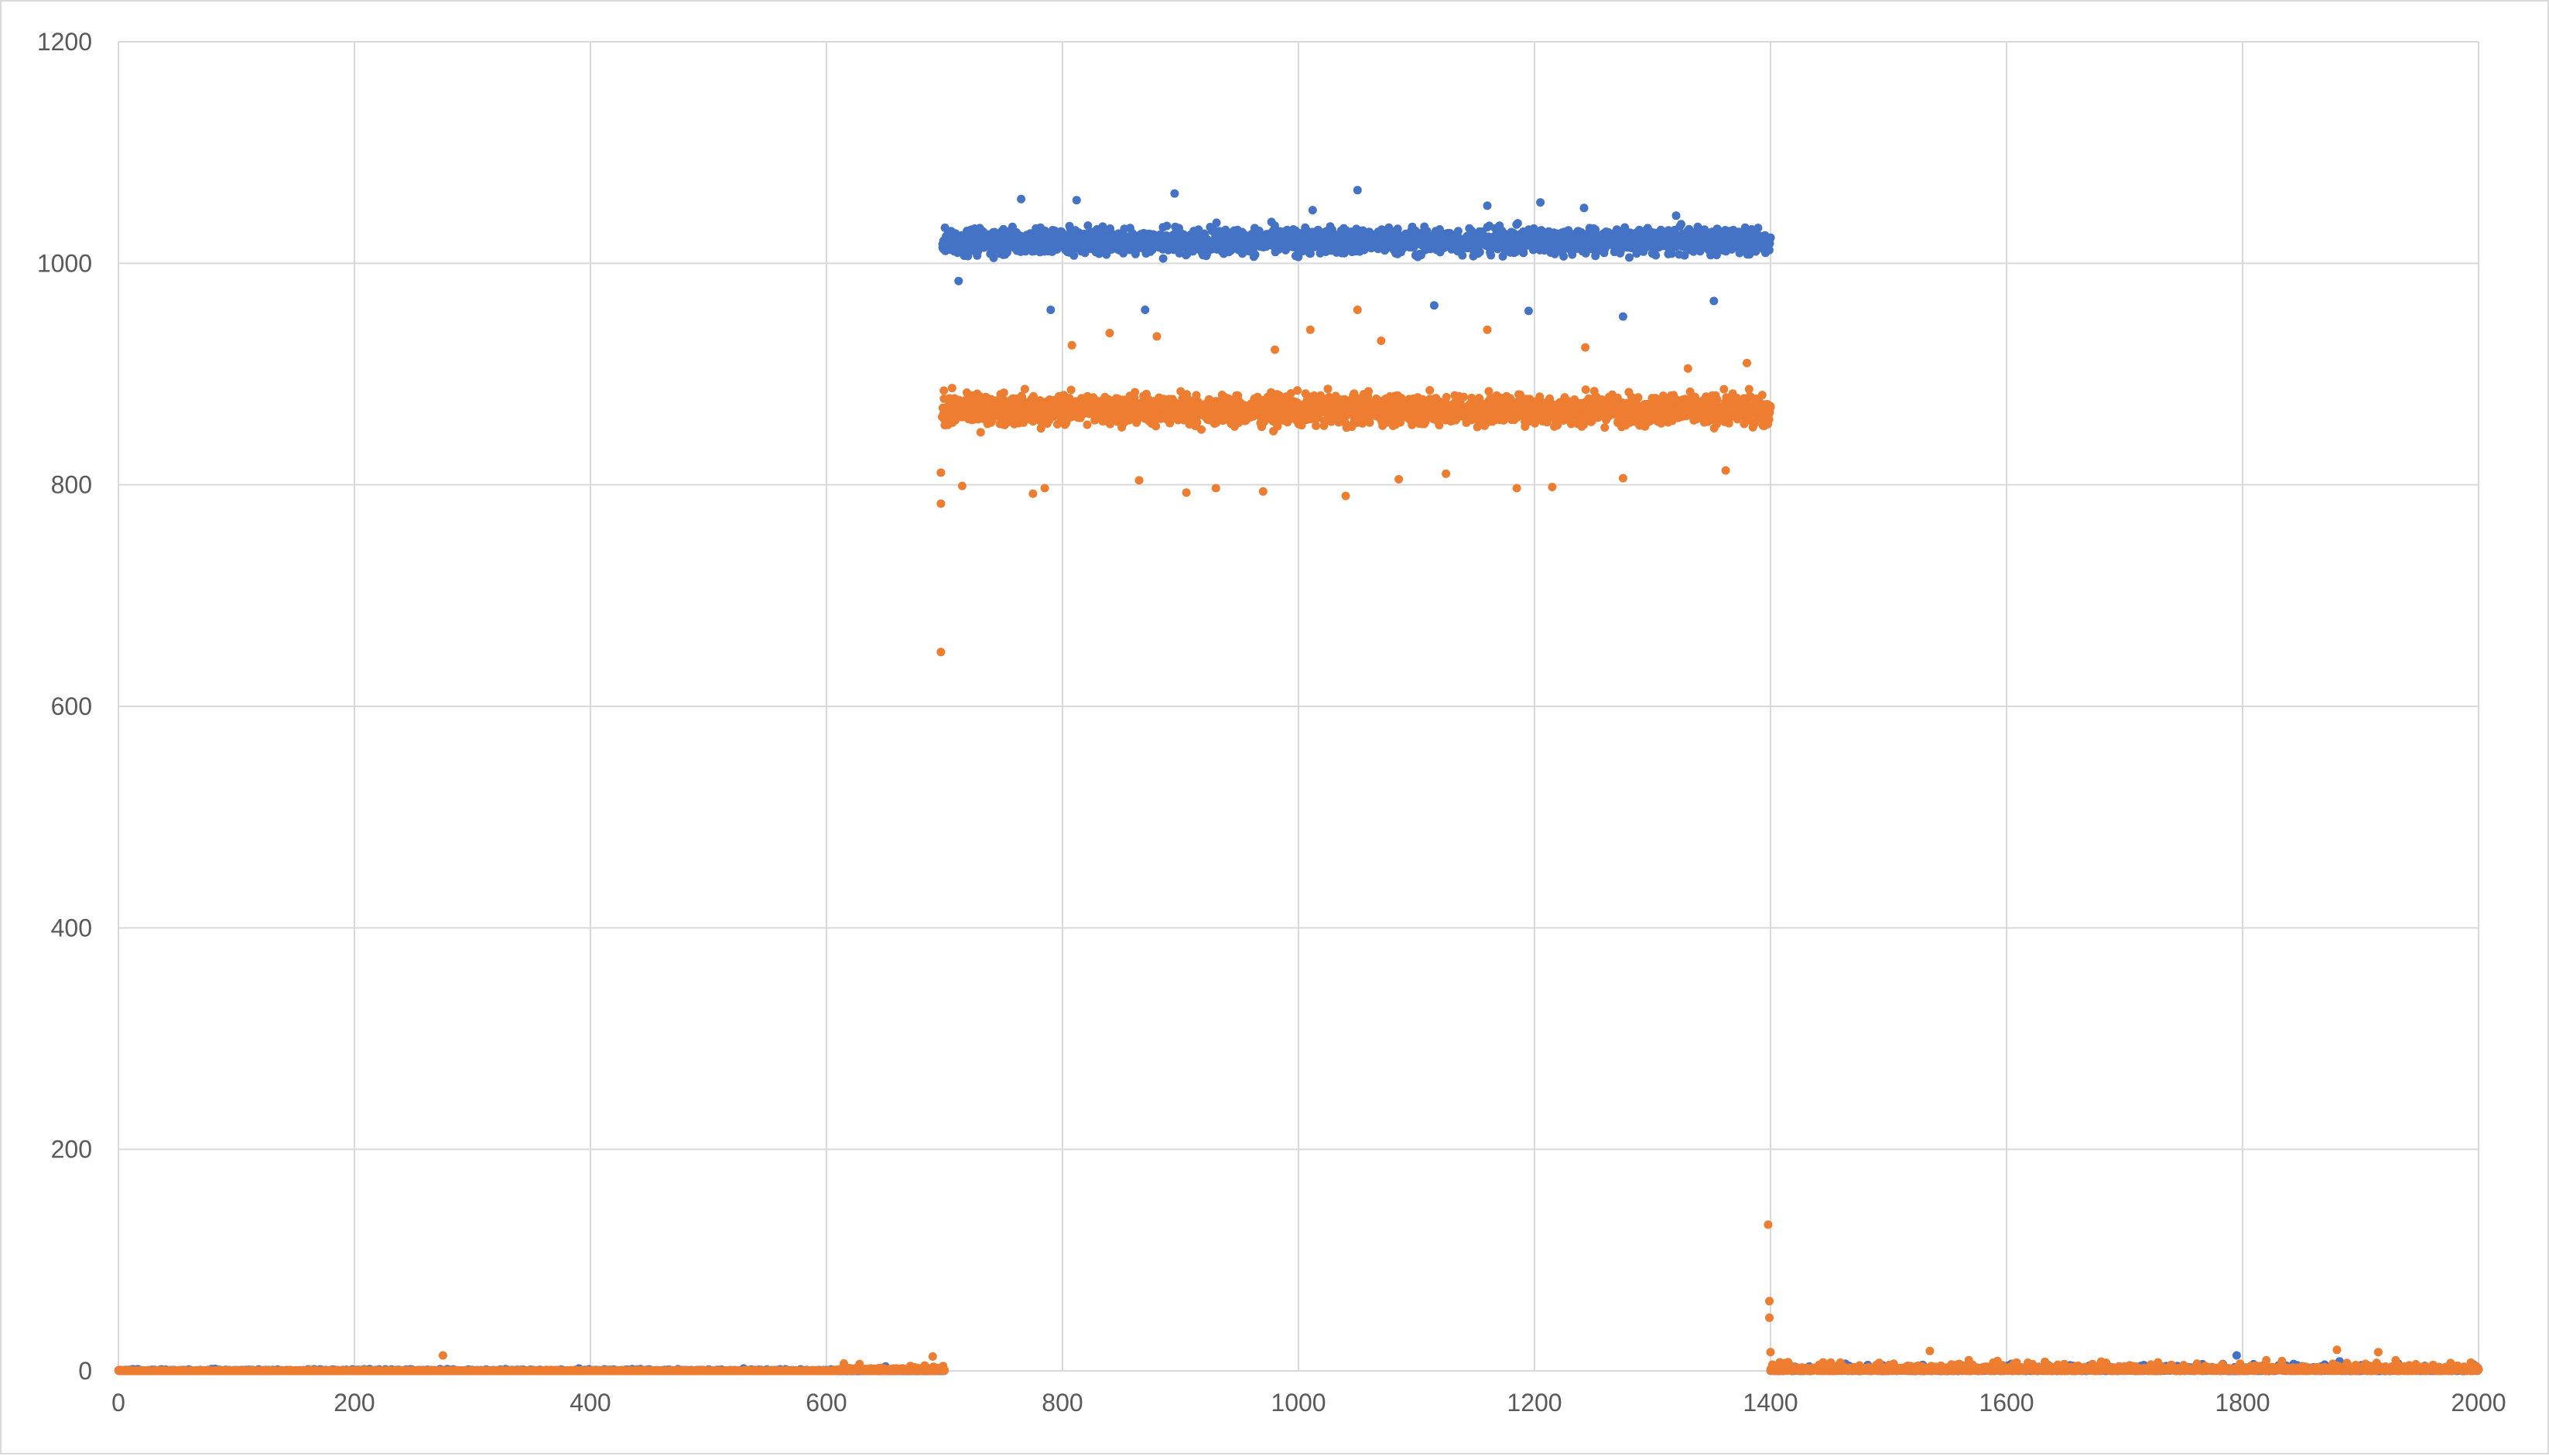 This screenshot has width=2549, height=1456. Describe the element at coordinates (590, 1403) in the screenshot. I see `x-tick-label: 400` at that location.